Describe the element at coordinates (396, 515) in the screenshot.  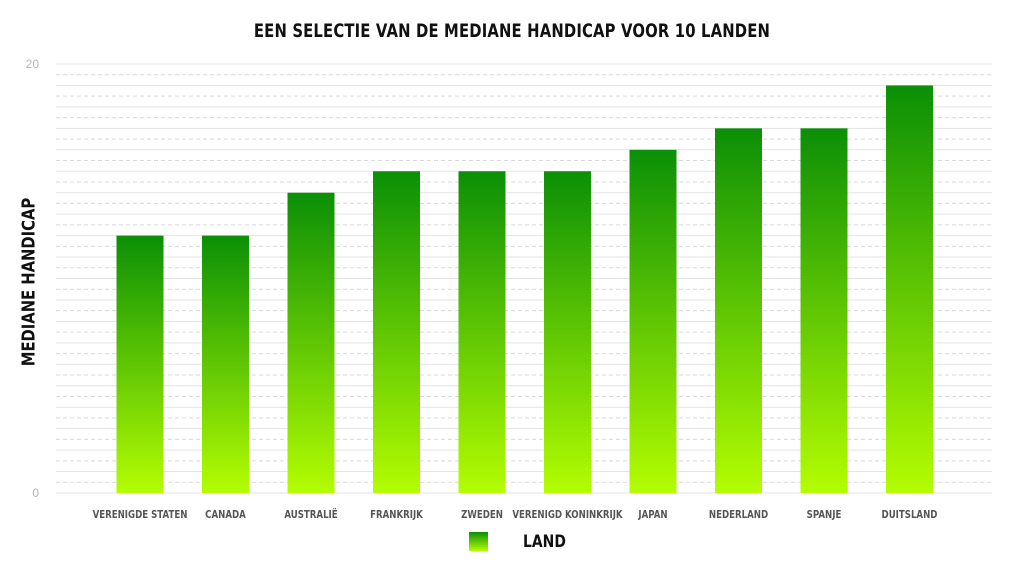
I see `x-tick-label: FRANKRIJK` at that location.